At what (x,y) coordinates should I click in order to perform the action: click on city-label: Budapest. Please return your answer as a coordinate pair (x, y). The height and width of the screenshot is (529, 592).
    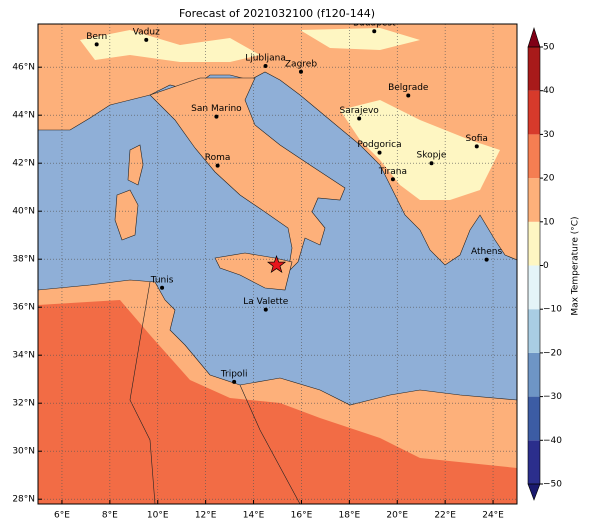
    Looking at the image, I should click on (374, 24).